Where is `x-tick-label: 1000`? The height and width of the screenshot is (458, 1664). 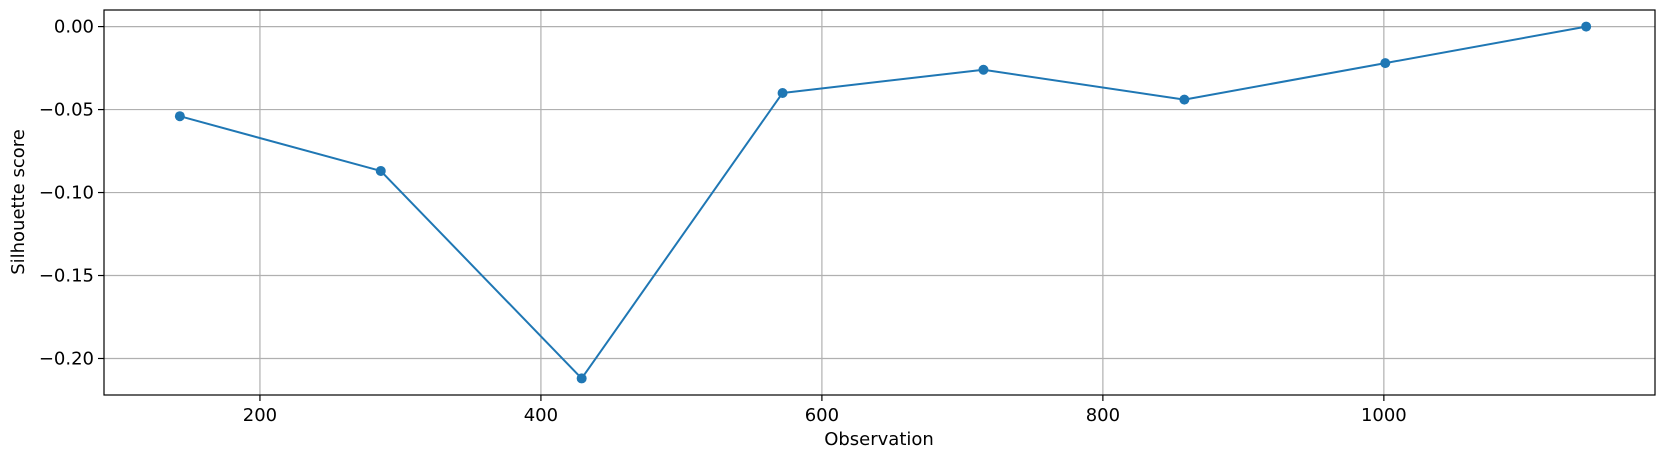
x-tick-label: 1000 is located at coordinates (1384, 415).